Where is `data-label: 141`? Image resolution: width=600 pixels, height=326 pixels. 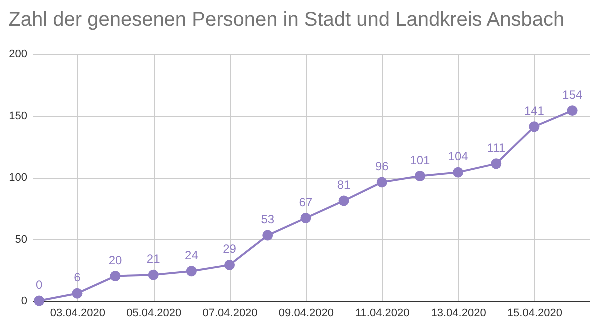
data-label: 141 is located at coordinates (534, 111).